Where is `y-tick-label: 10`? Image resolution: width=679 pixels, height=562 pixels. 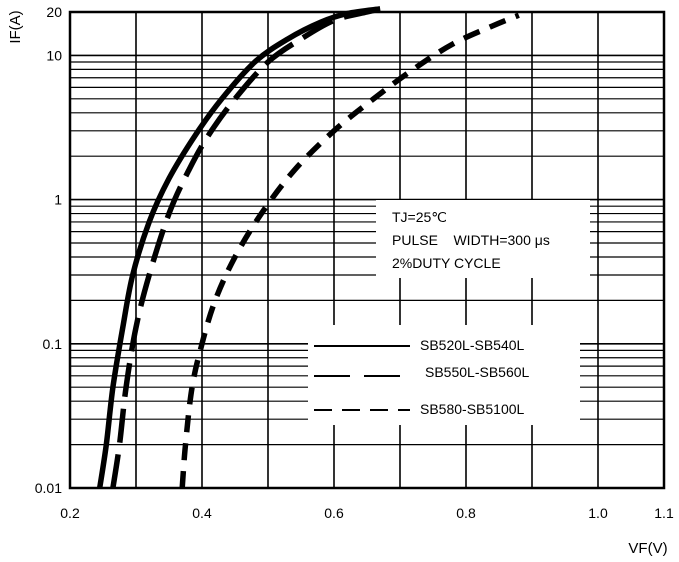
y-tick-label: 10 is located at coordinates (54, 55).